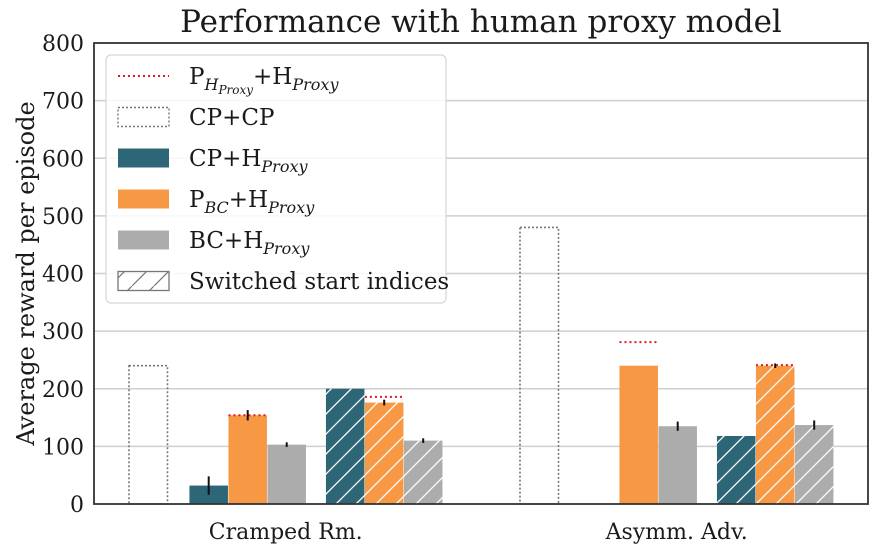 The image size is (884, 553). Describe the element at coordinates (478, 532) in the screenshot. I see `x-axis-ticks: Cramped Rm. Asymm. Adv.` at that location.